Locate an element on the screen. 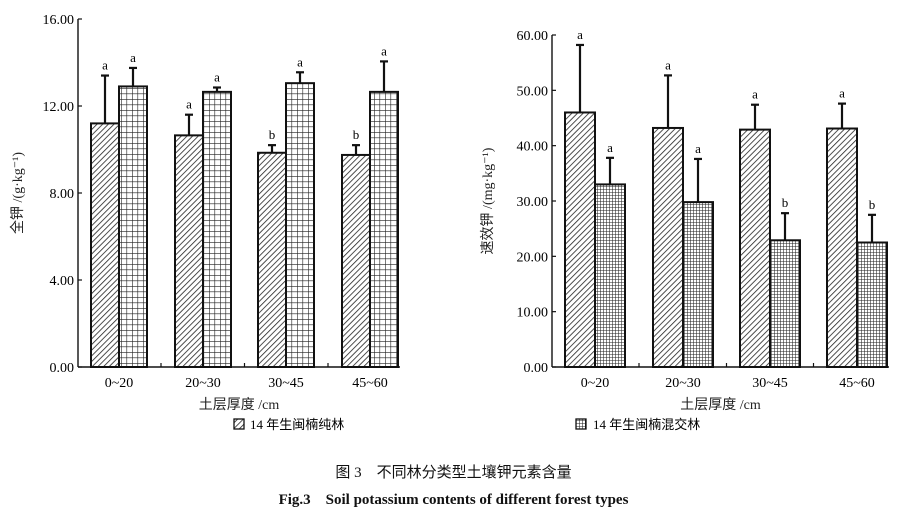  y-tick-label: 50.00 is located at coordinates (533, 91).